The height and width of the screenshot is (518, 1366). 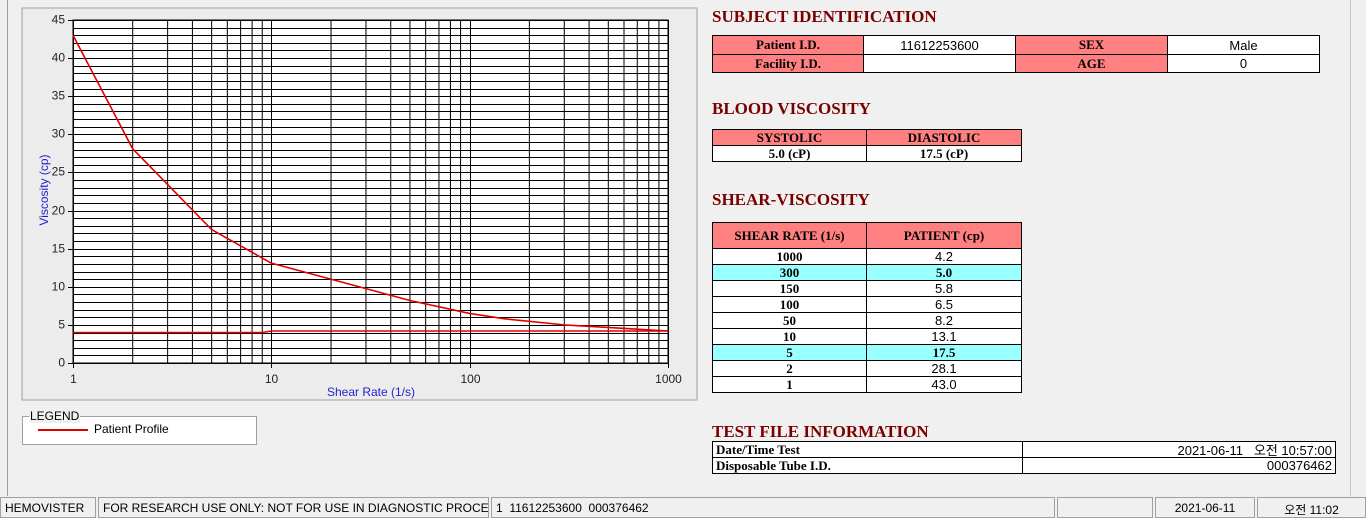 What do you see at coordinates (1205, 507) in the screenshot?
I see `status-cell: 2021-06-11` at bounding box center [1205, 507].